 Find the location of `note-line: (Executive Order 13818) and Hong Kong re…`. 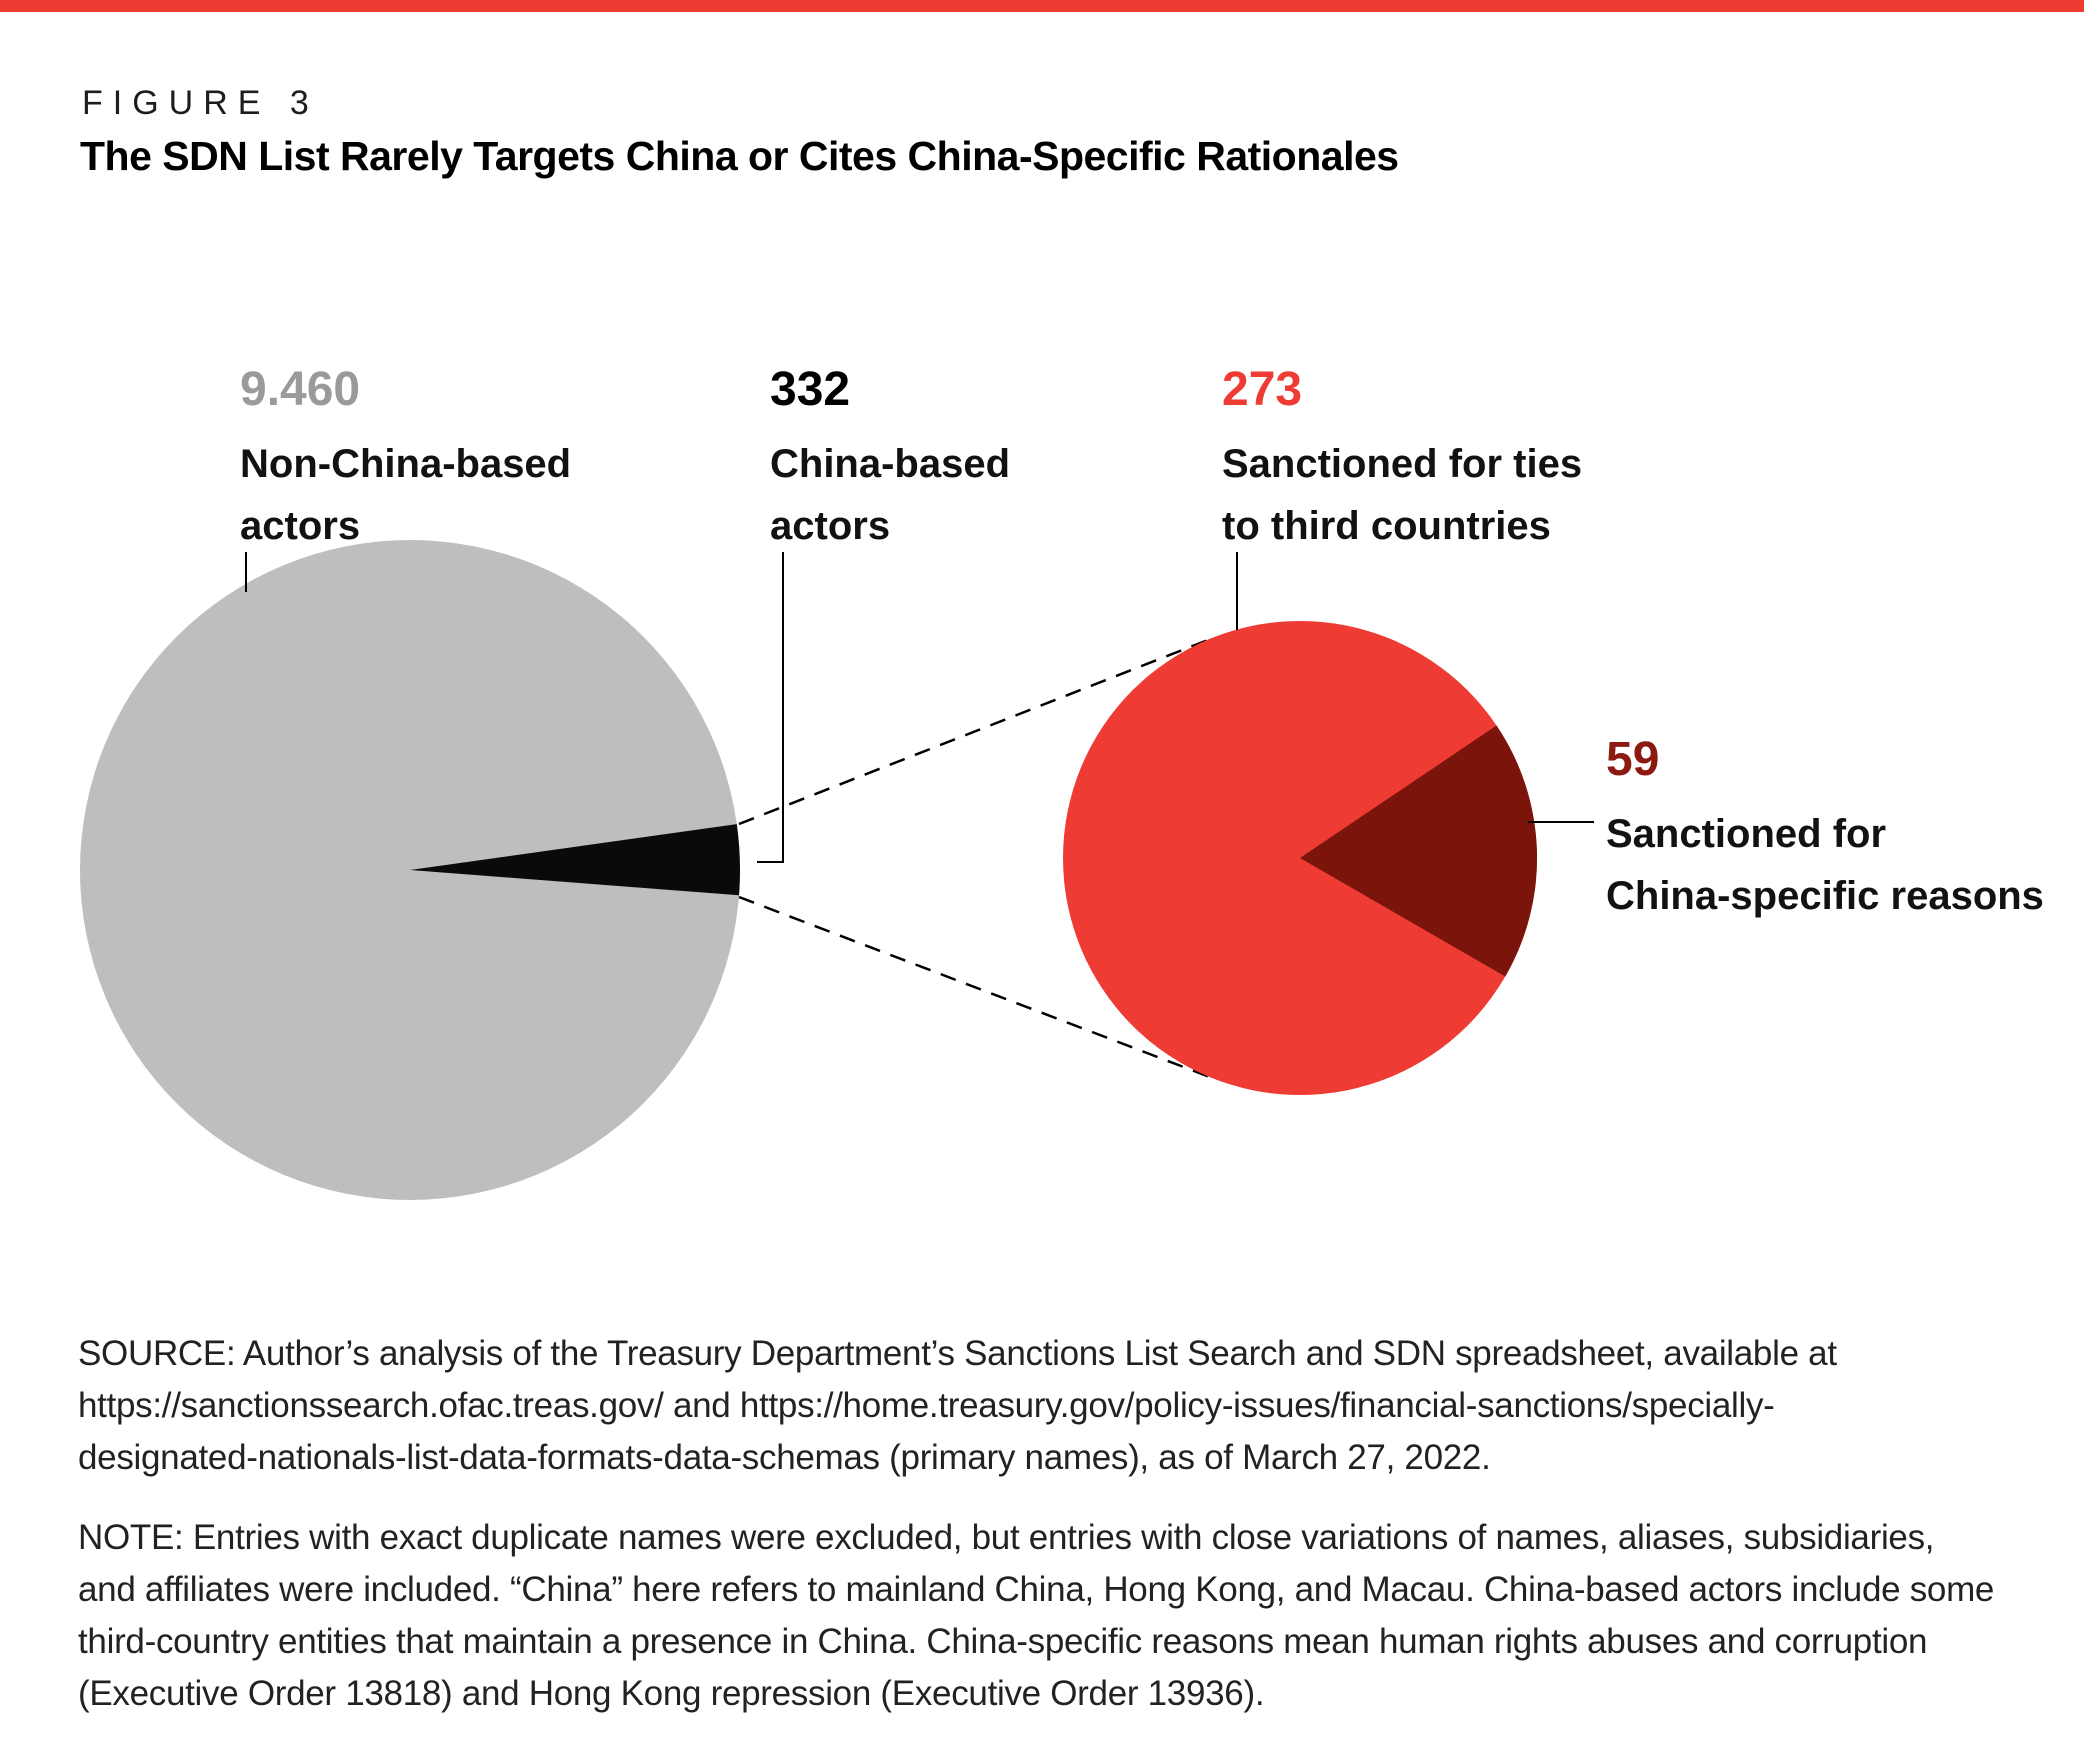

note-line: (Executive Order 13818) and Hong Kong re… is located at coordinates (671, 1693).